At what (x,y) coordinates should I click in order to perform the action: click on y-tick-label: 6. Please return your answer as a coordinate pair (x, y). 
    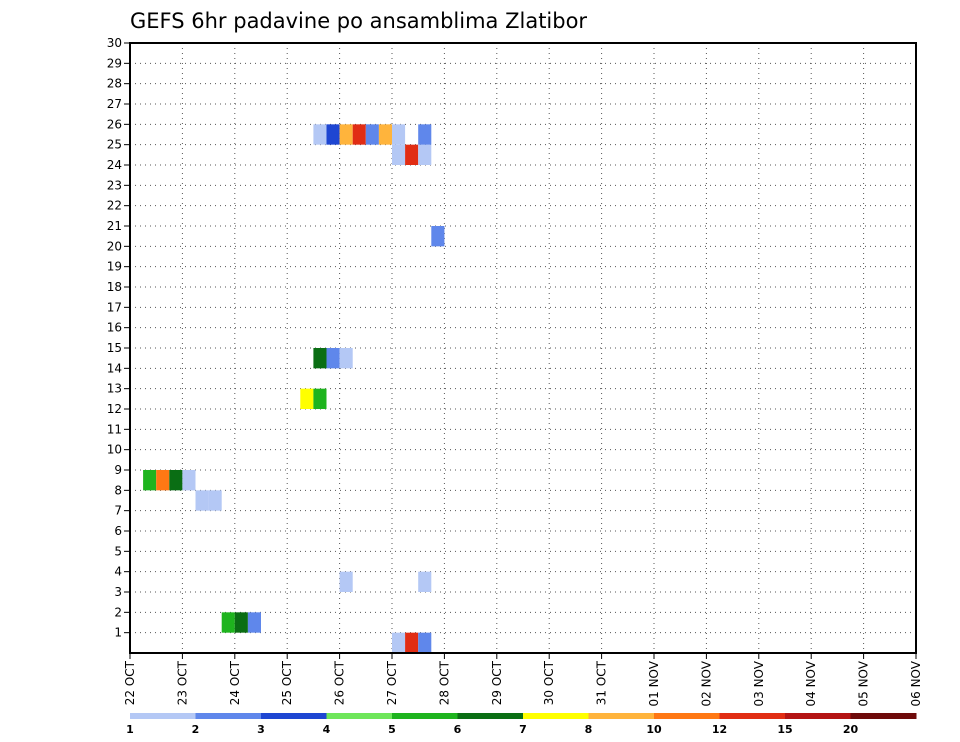
    Looking at the image, I should click on (118, 531).